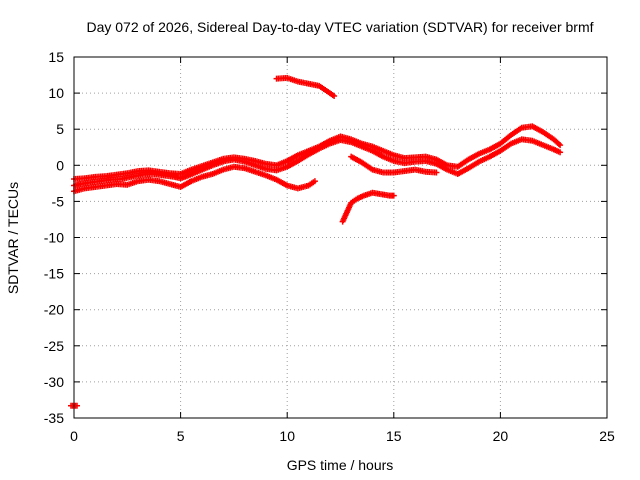  Describe the element at coordinates (74, 436) in the screenshot. I see `x-tick-label: 0` at that location.